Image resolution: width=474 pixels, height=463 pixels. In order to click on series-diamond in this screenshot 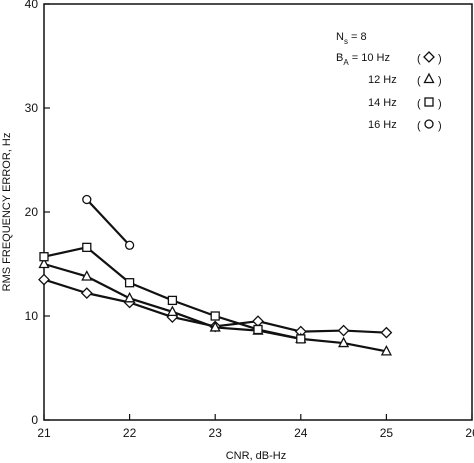, I will do `click(215, 306)`.